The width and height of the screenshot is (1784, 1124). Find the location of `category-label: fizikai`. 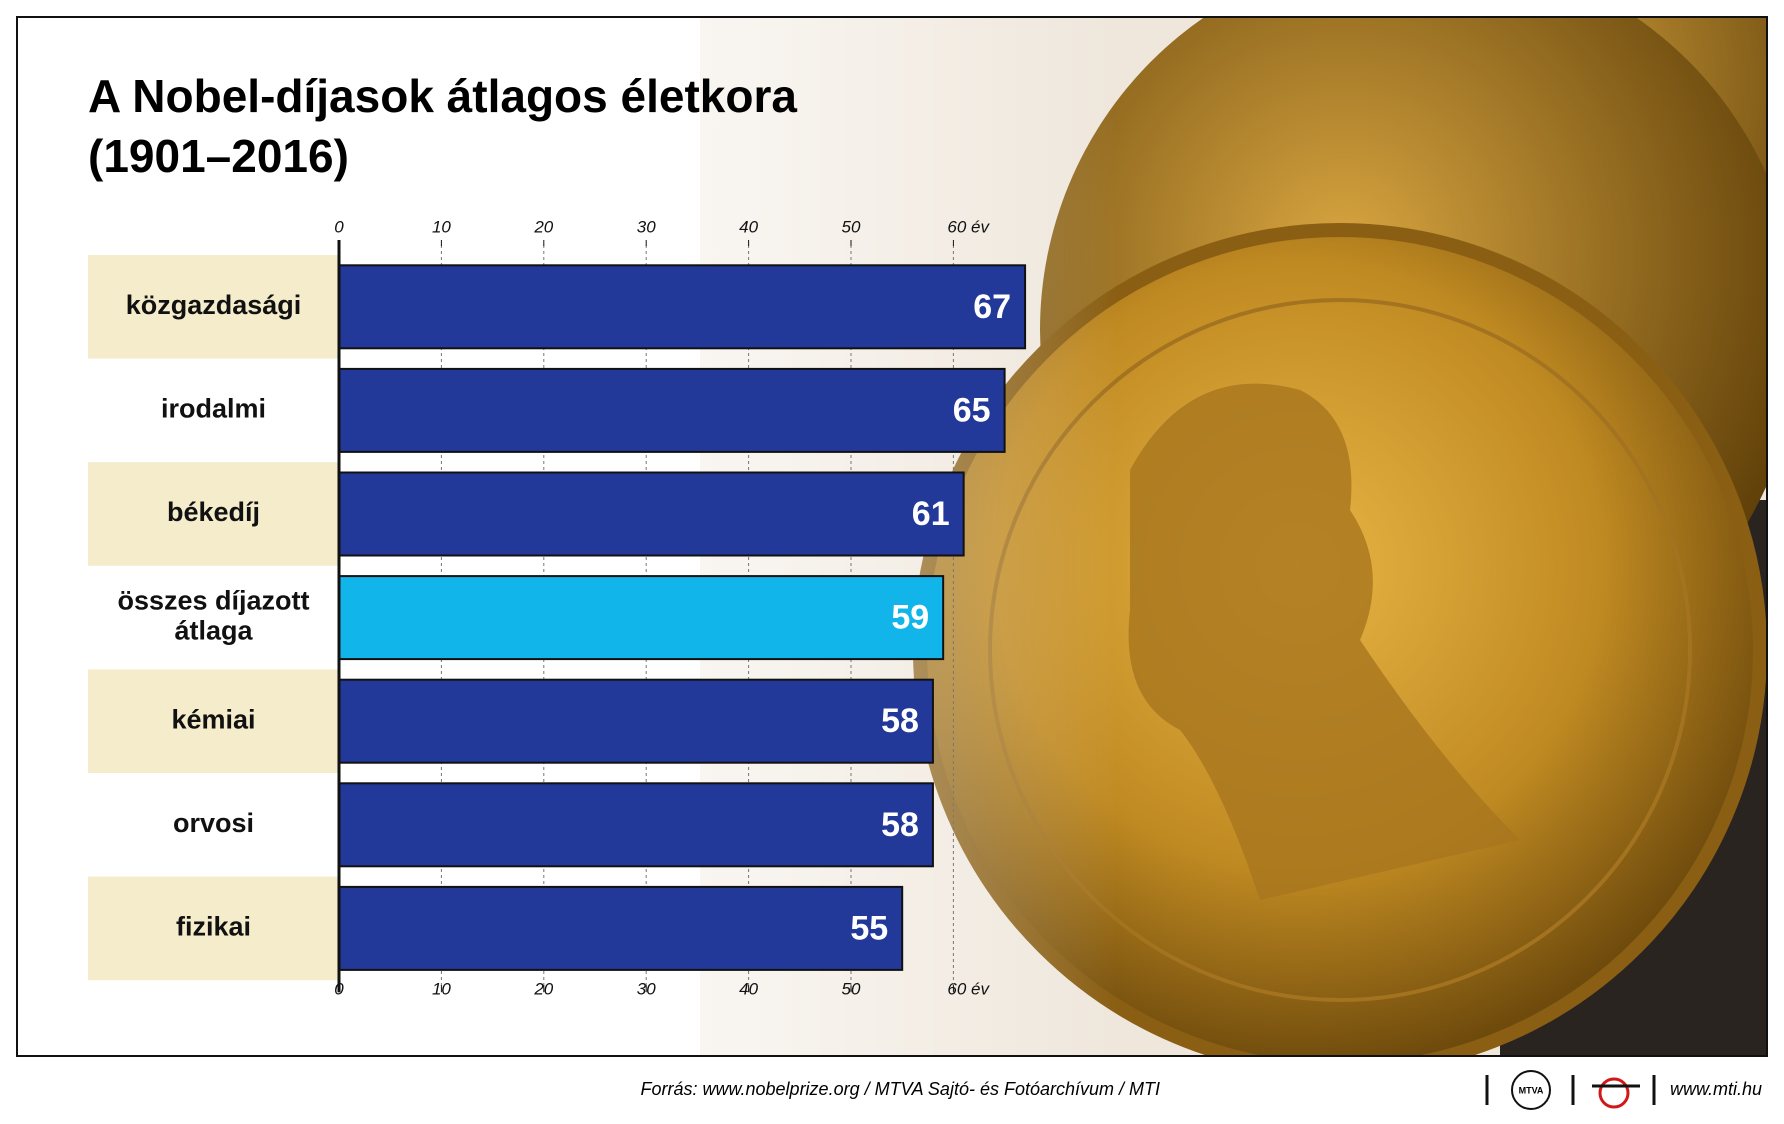

category-label: fizikai is located at coordinates (213, 927).